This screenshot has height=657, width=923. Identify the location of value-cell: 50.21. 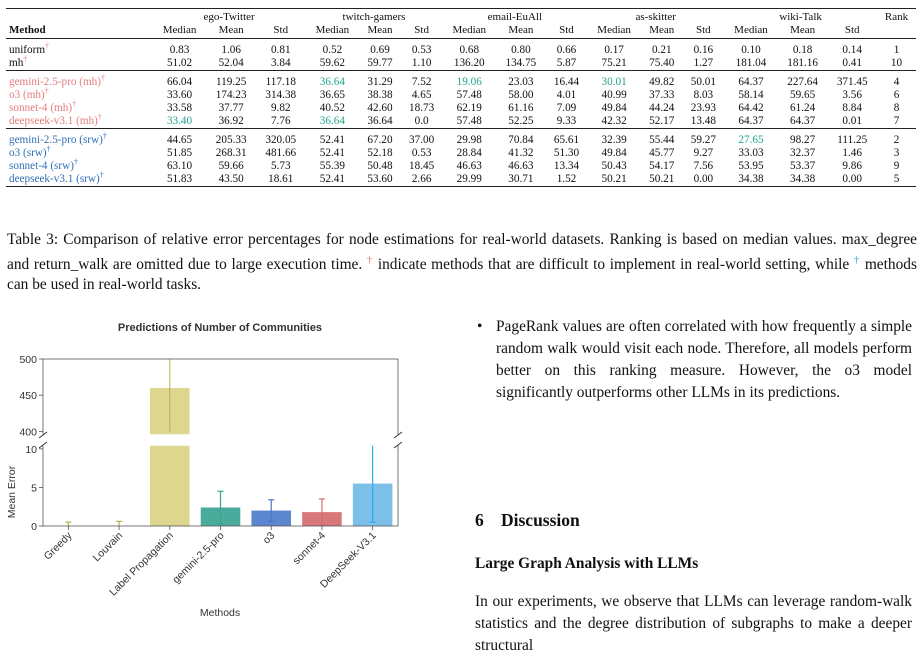
(661, 180).